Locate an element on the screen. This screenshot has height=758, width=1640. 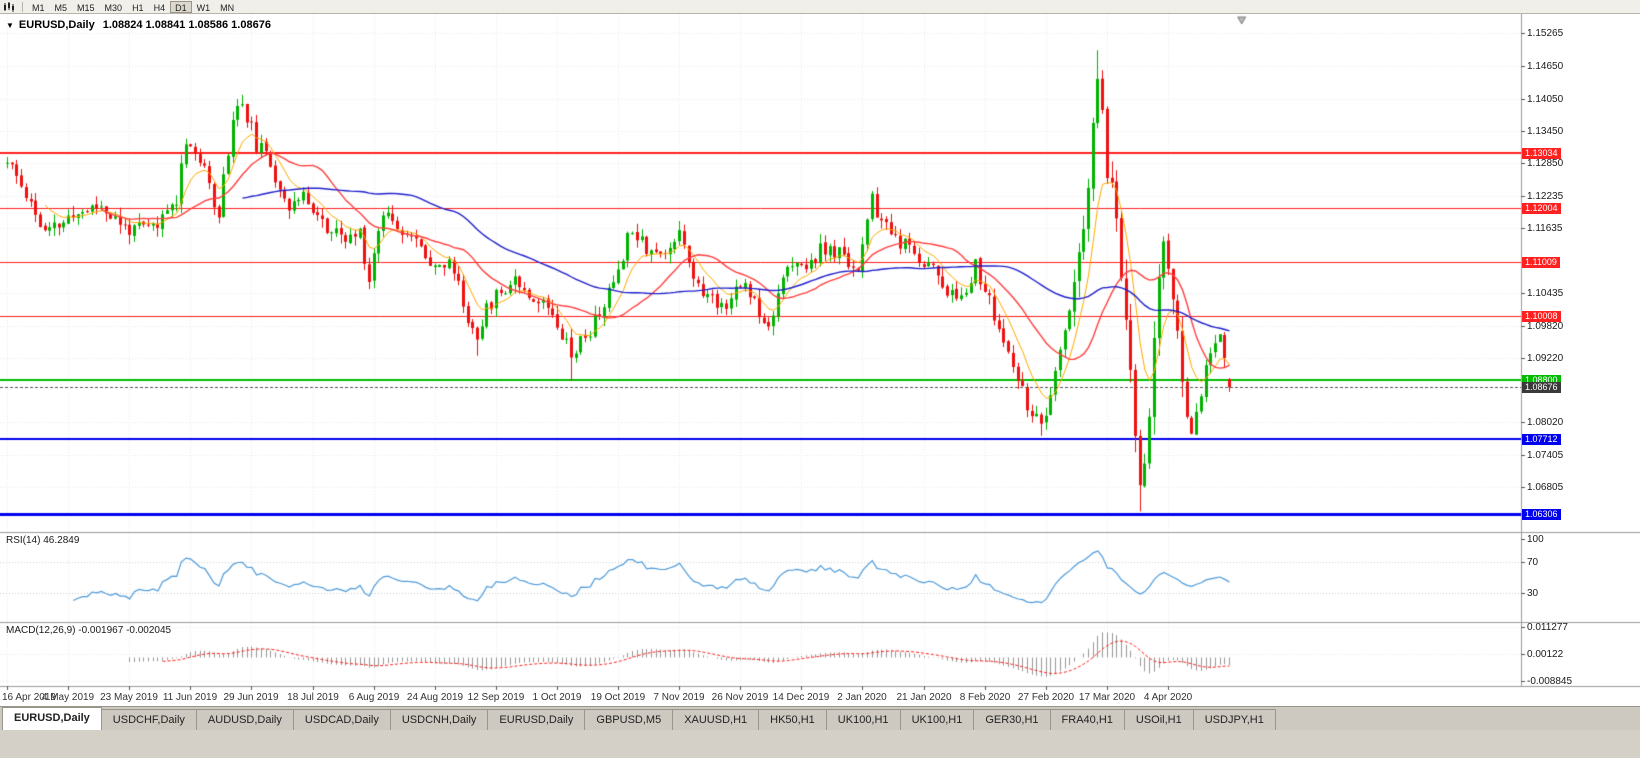
timeframe-button-mn: MN is located at coordinates (227, 7).